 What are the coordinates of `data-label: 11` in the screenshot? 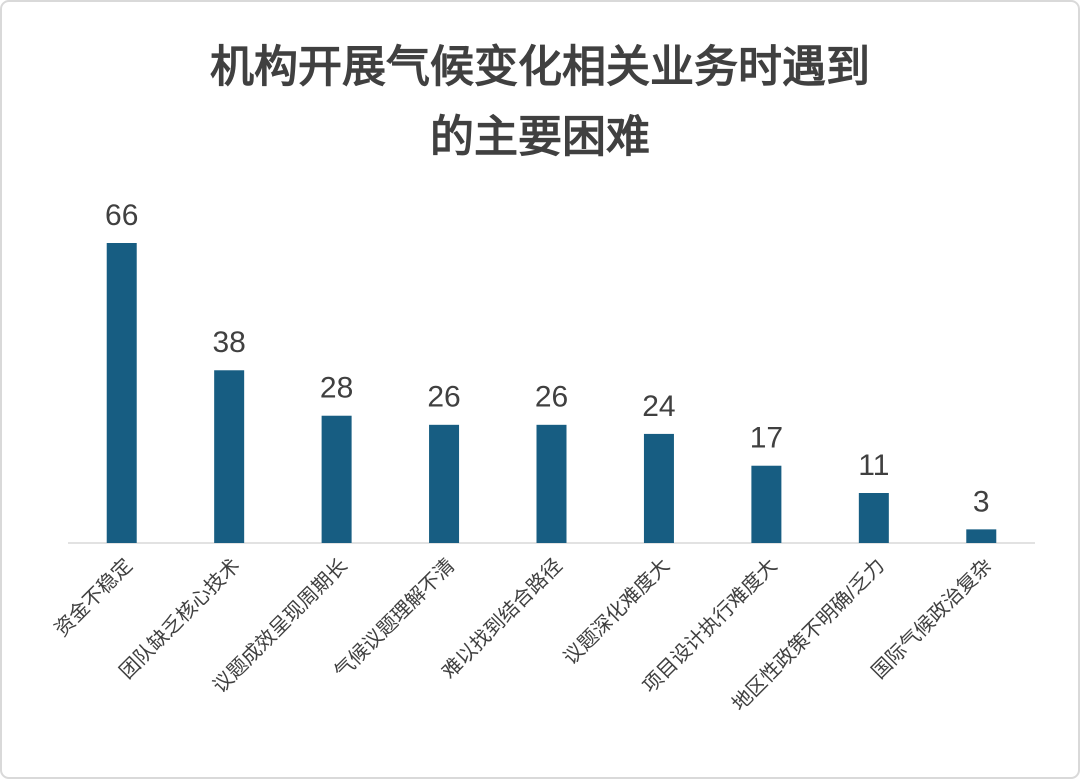 It's located at (873, 465).